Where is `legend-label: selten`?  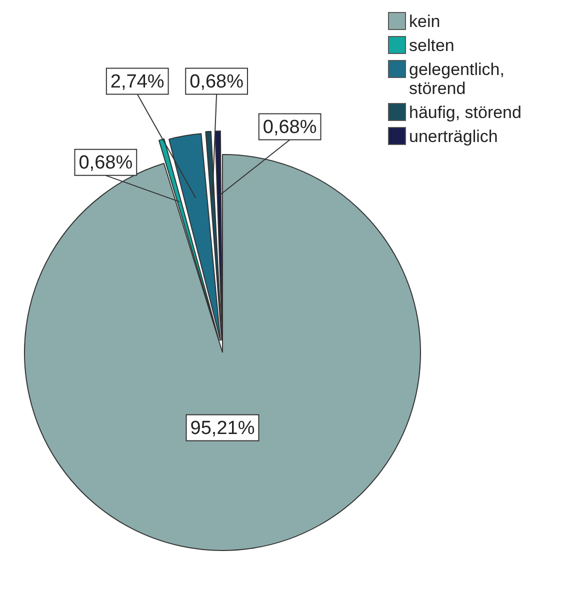 legend-label: selten is located at coordinates (431, 45).